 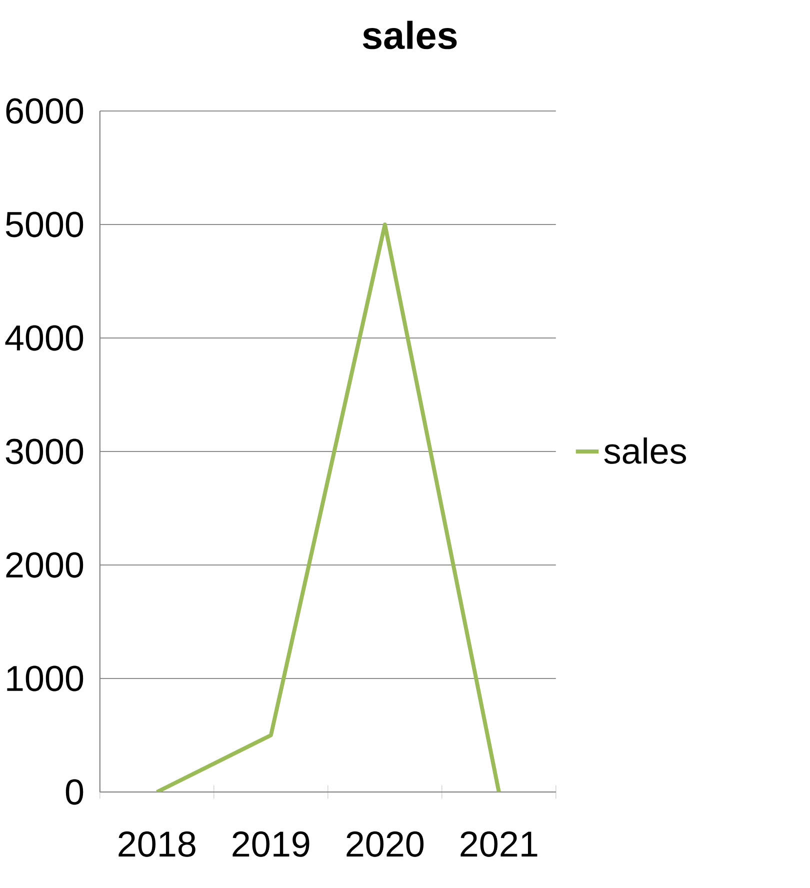 I want to click on y-tick-label: 4000, so click(x=44, y=338).